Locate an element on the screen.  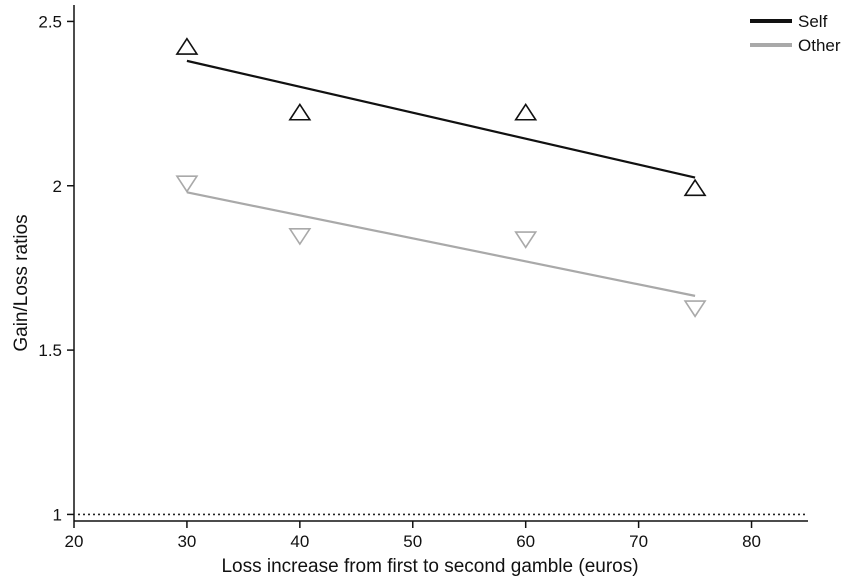
x-tick-label: 80 is located at coordinates (751, 541).